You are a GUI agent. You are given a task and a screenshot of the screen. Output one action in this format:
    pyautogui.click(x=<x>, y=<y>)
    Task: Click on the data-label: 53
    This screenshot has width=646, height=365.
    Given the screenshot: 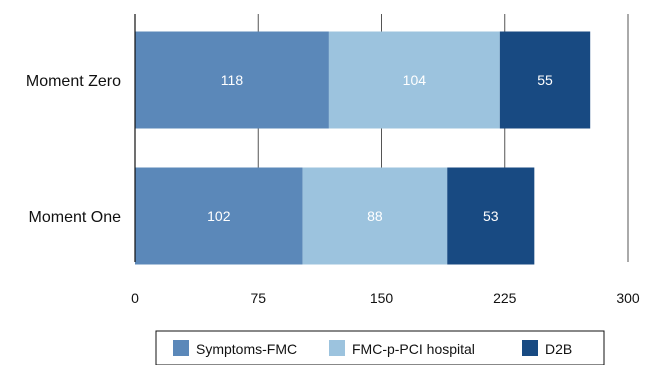 What is the action you would take?
    pyautogui.click(x=491, y=216)
    